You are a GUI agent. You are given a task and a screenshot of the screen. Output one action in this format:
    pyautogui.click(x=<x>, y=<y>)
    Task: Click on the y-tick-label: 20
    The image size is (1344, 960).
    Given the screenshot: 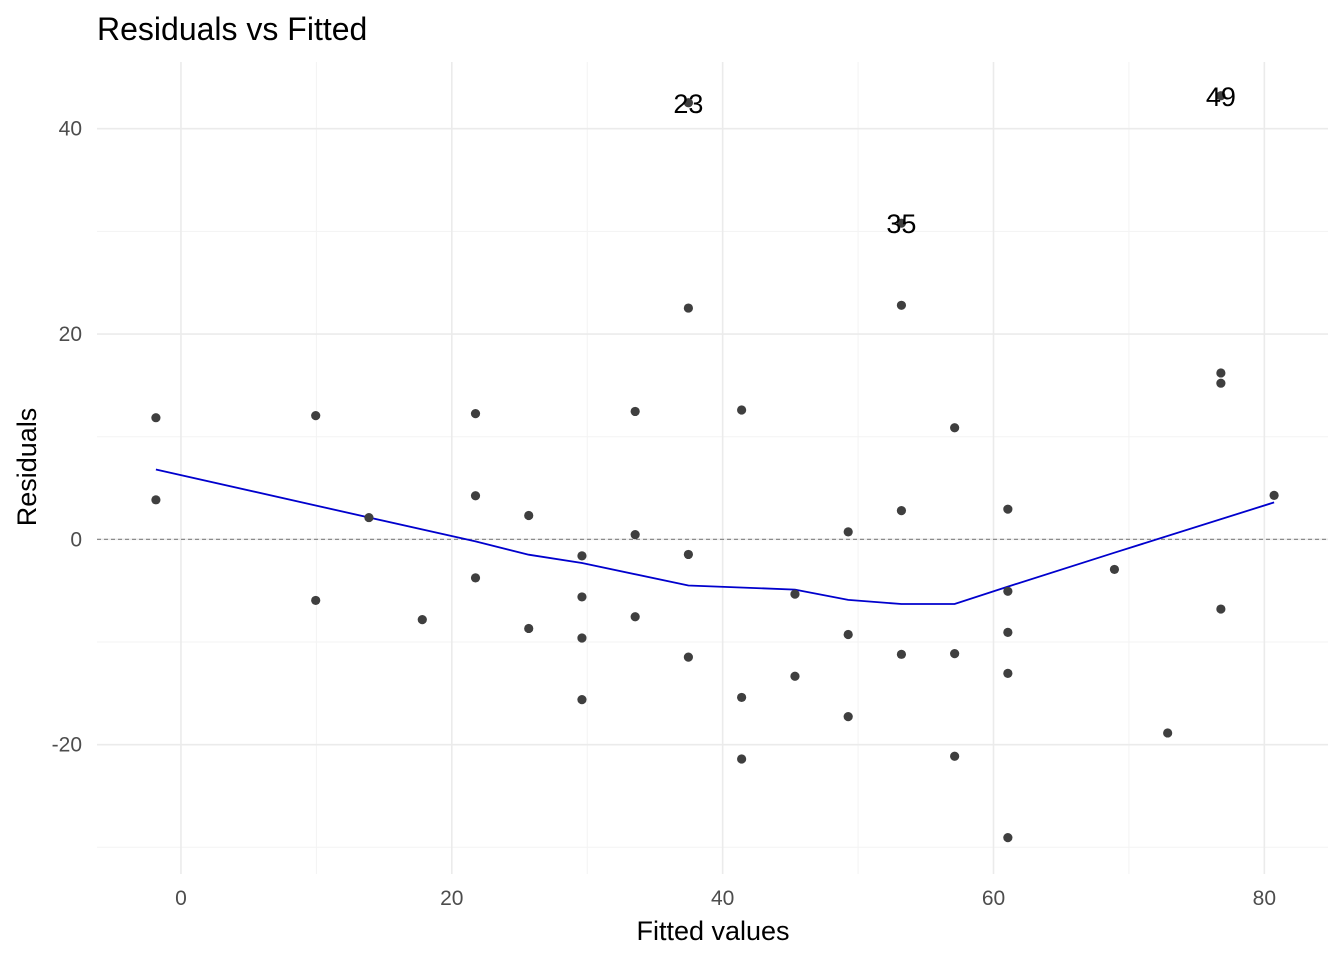 What is the action you would take?
    pyautogui.click(x=70, y=334)
    